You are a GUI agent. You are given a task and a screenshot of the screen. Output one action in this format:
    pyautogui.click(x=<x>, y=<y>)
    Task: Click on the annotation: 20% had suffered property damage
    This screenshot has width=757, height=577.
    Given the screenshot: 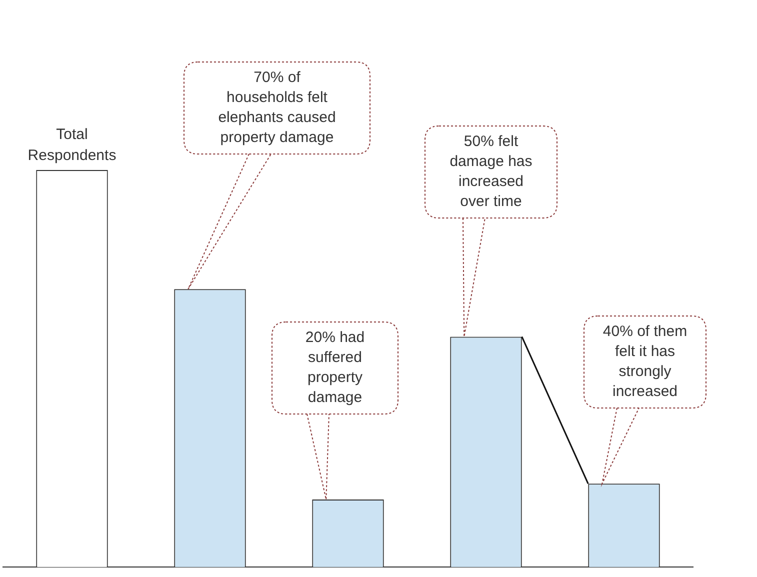 What is the action you would take?
    pyautogui.click(x=335, y=367)
    